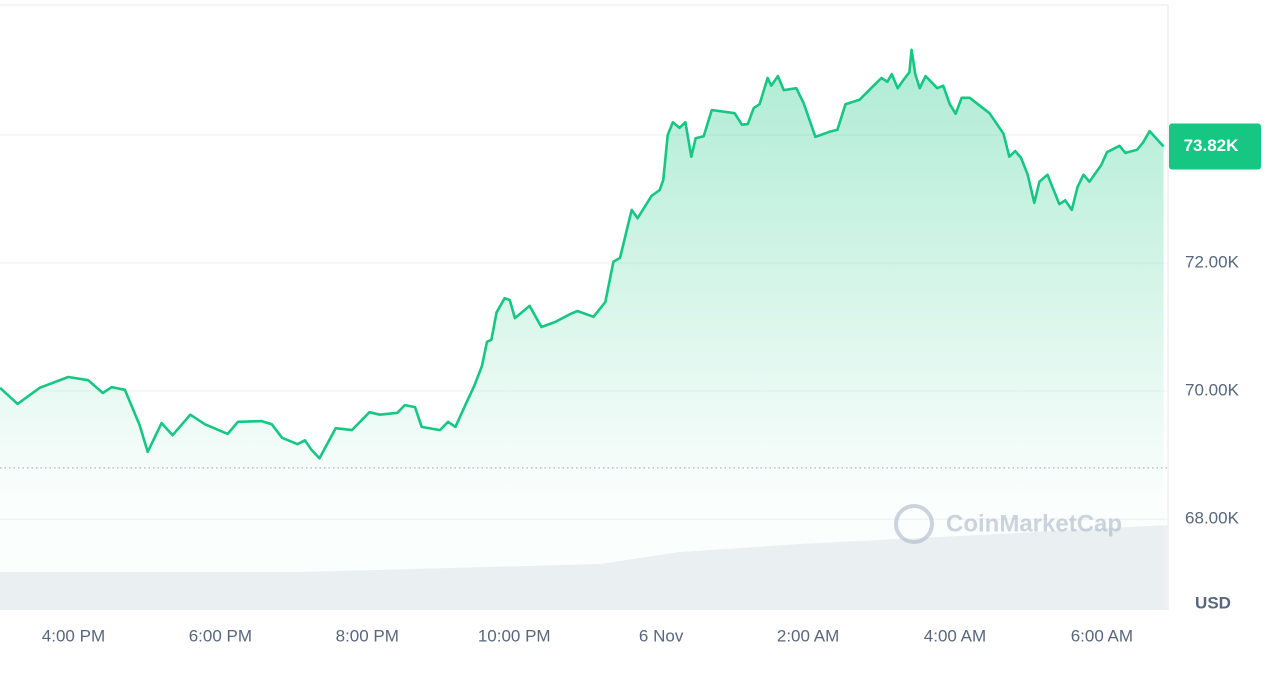 The width and height of the screenshot is (1280, 693). Describe the element at coordinates (514, 635) in the screenshot. I see `x-tick-label: 10:00 PM` at that location.